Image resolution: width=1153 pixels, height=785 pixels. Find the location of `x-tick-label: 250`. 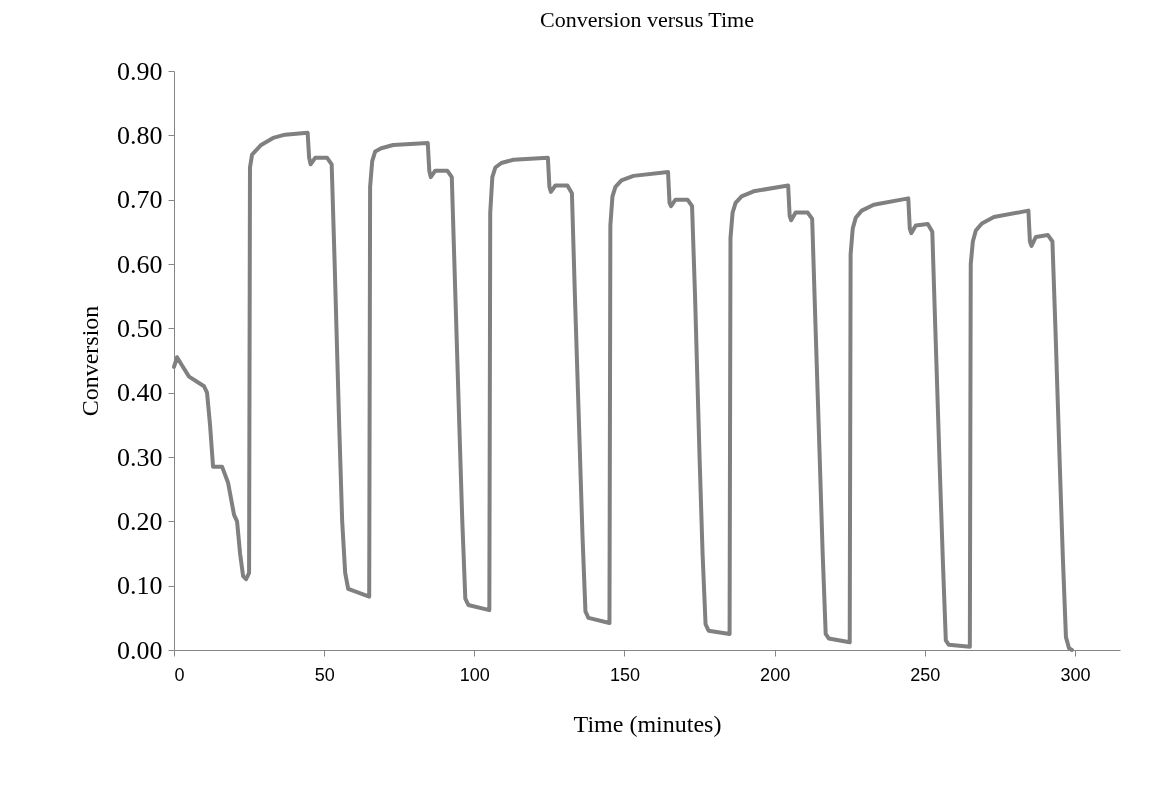

x-tick-label: 250 is located at coordinates (925, 674).